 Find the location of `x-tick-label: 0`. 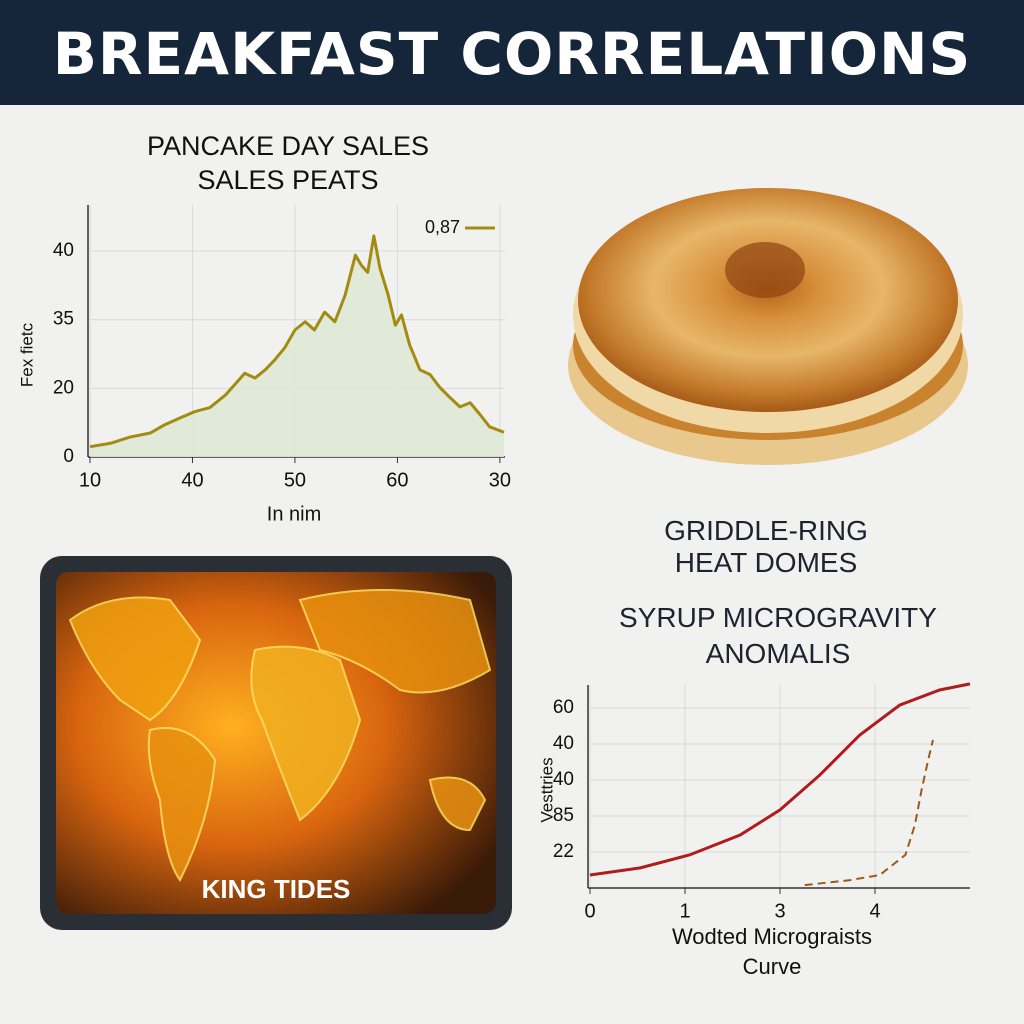

x-tick-label: 0 is located at coordinates (589, 911).